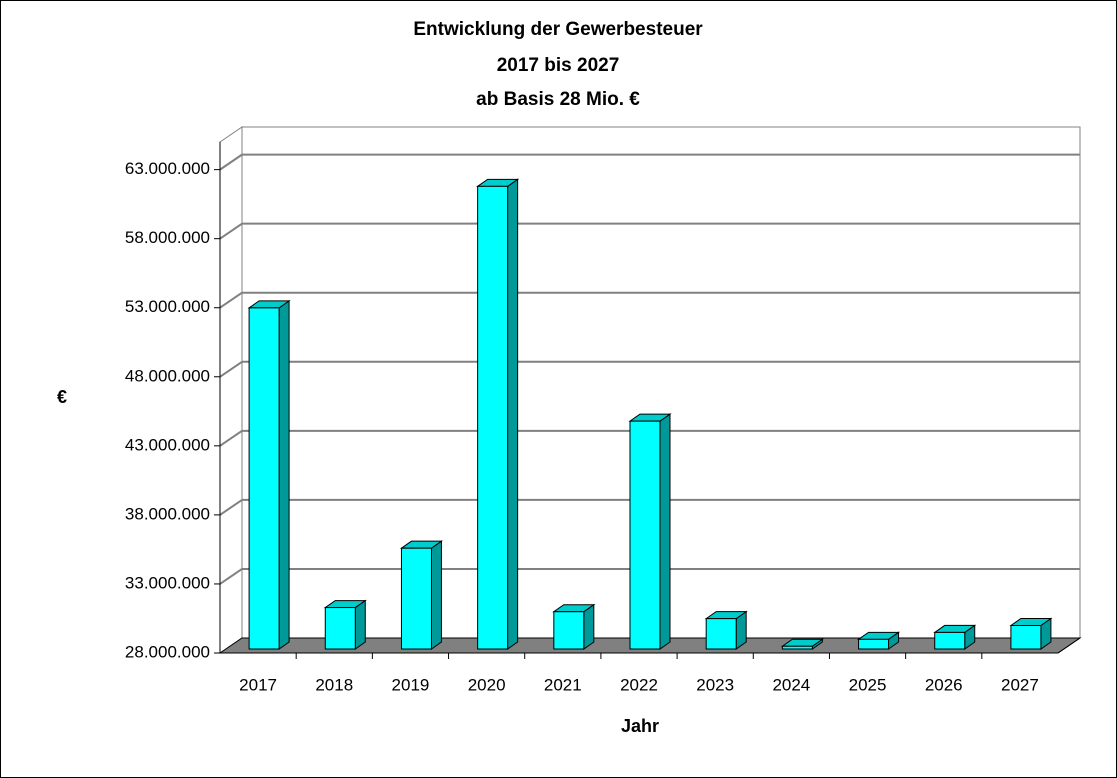  What do you see at coordinates (558, 29) in the screenshot?
I see `chart-title: Entwicklung der Gewerbesteuer` at bounding box center [558, 29].